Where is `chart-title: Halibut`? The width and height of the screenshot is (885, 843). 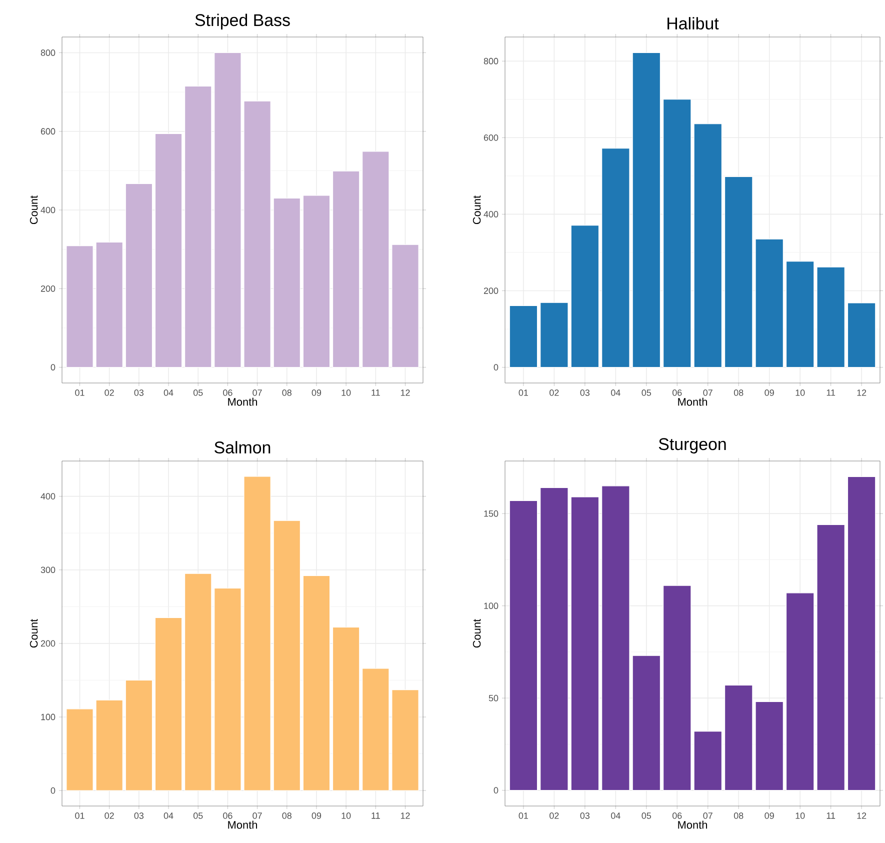
chart-title: Halibut is located at coordinates (693, 23).